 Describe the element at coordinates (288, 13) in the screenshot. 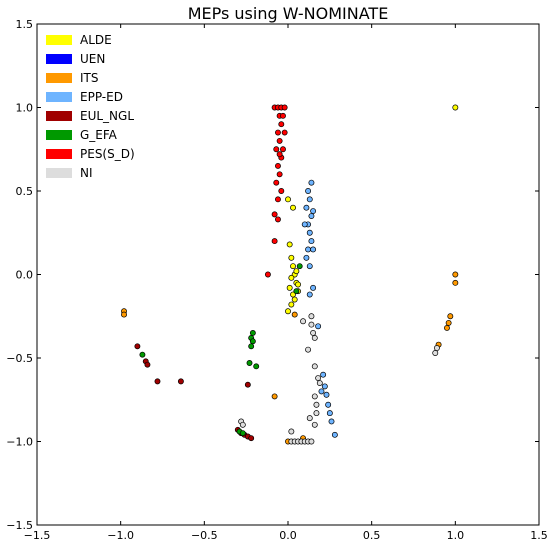

I see `chart-title: MEPs using W-NOMINATE` at that location.